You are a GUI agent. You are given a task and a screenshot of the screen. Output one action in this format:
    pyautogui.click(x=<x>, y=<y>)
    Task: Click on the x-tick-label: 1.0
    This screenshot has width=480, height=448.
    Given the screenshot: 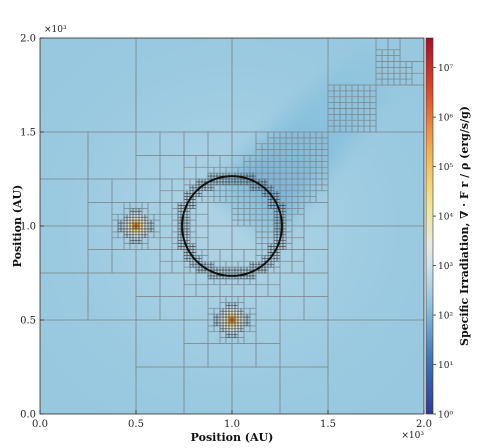 What is the action you would take?
    pyautogui.click(x=232, y=424)
    